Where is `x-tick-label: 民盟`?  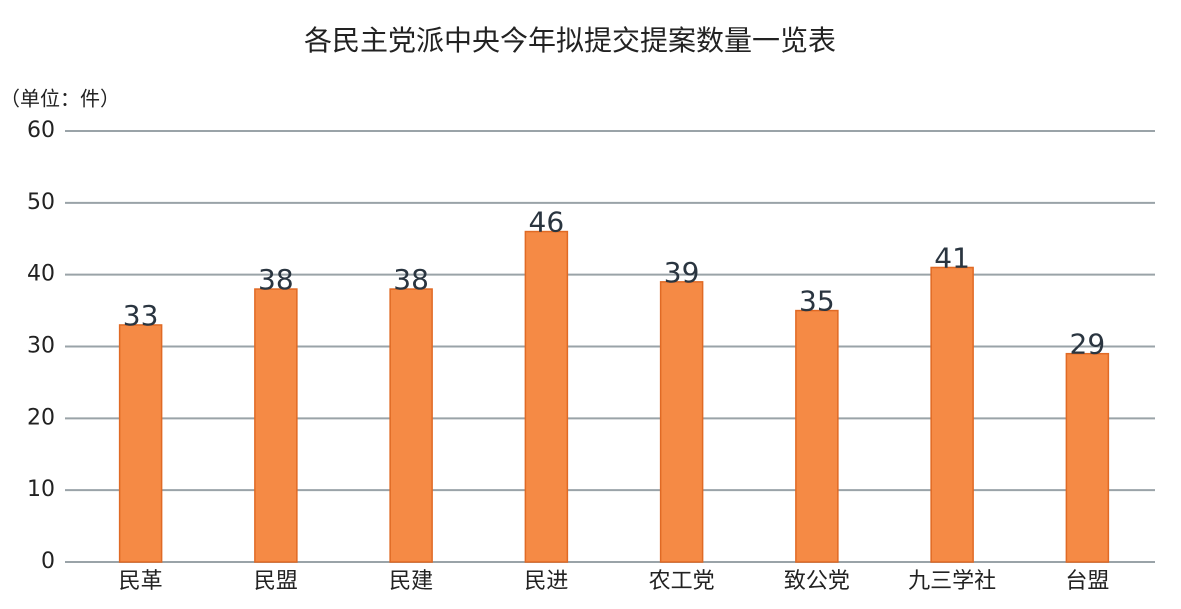
x-tick-label: 民盟 is located at coordinates (276, 581).